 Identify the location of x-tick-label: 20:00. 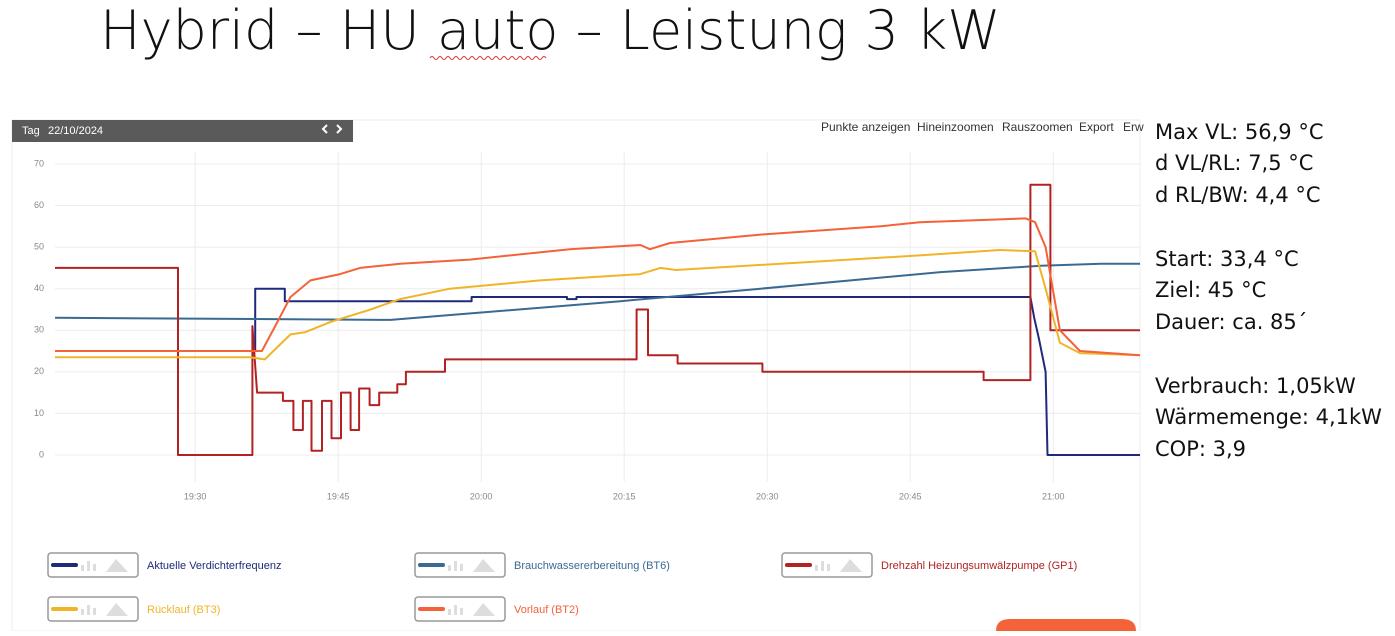
(481, 496).